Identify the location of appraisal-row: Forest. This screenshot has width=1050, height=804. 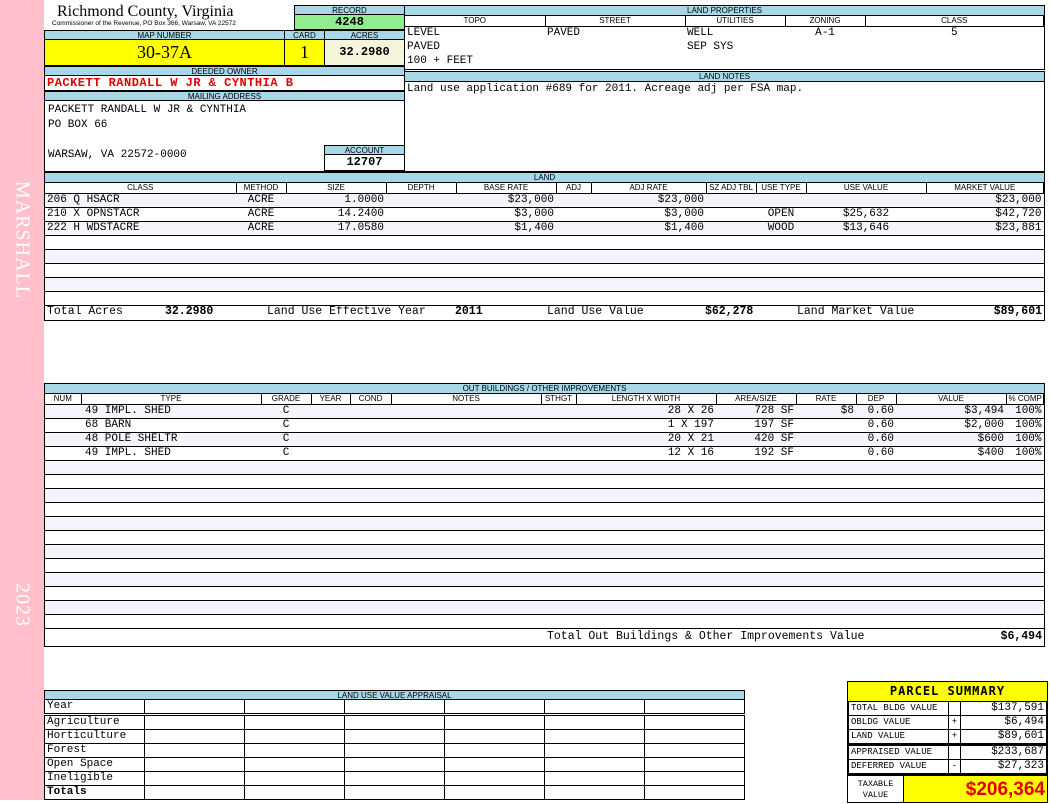
(394, 750).